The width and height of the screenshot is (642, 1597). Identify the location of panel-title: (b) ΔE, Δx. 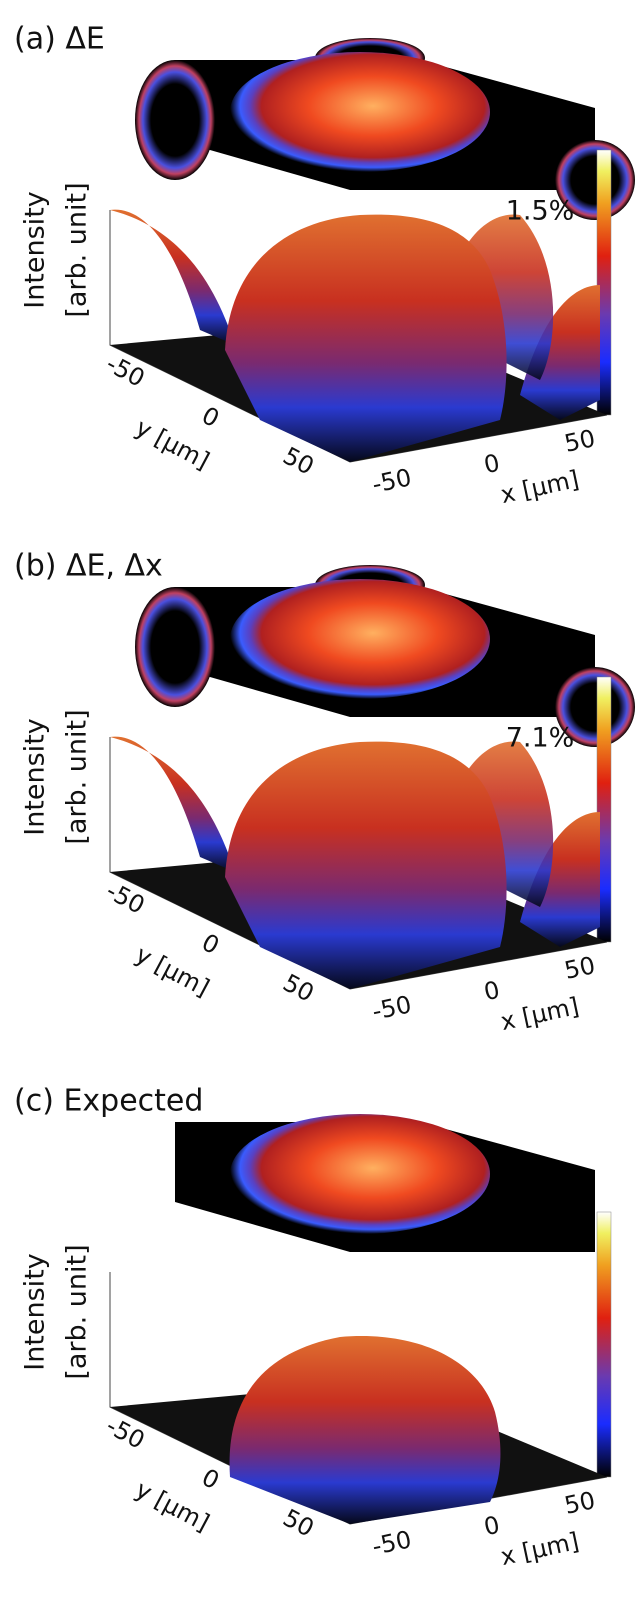
(88, 566).